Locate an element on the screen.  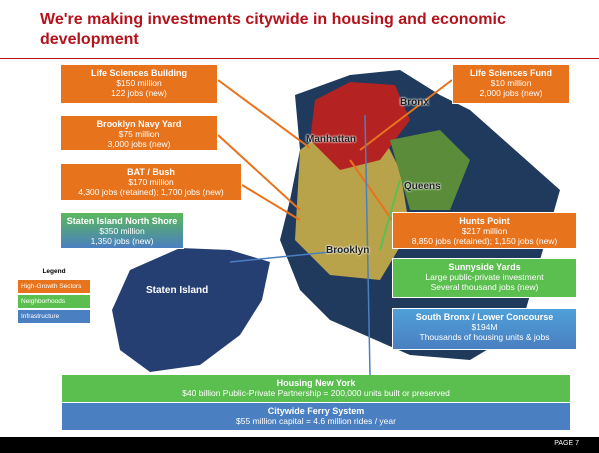
callout-line: $10 million is located at coordinates (511, 83).